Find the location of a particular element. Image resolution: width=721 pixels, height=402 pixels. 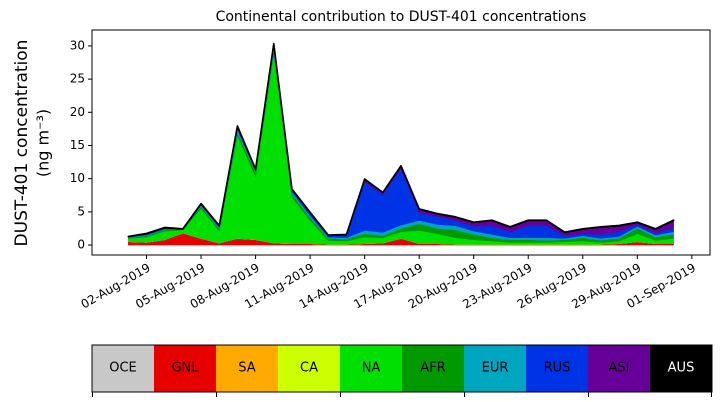

legend-label: ASI is located at coordinates (619, 368).